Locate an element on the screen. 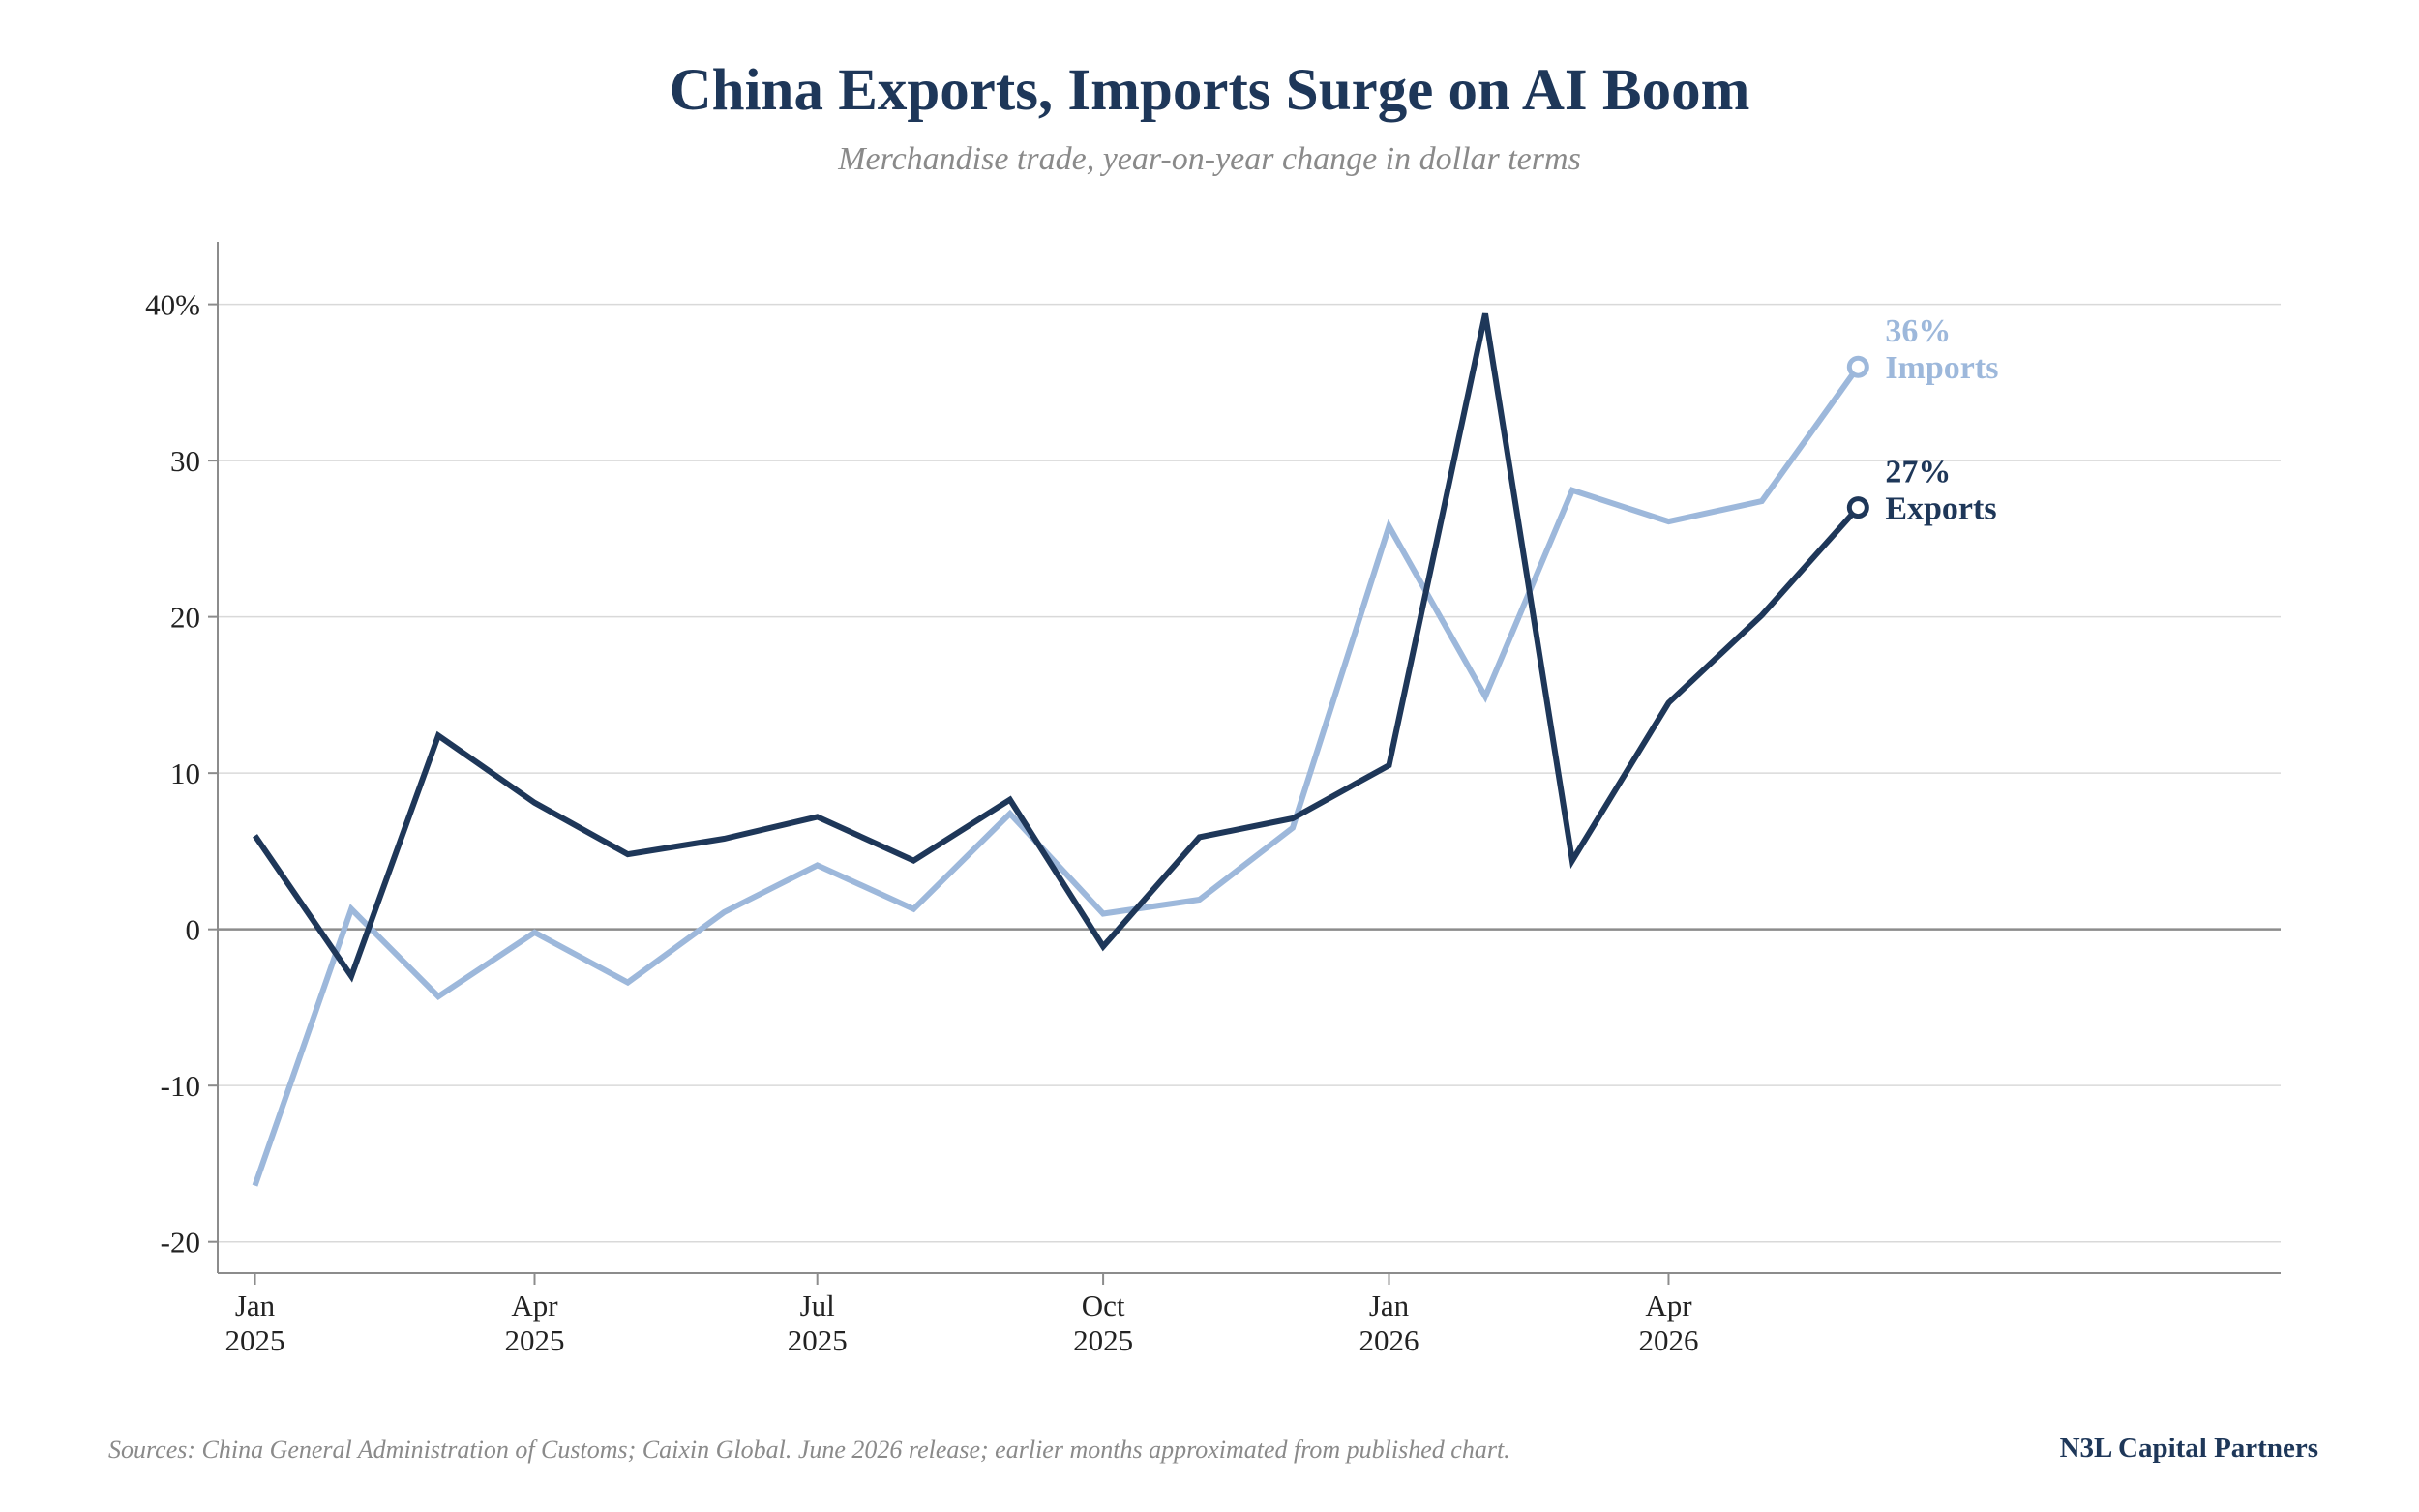 Image resolution: width=2419 pixels, height=1512 pixels. imports-end-value-label: 36% is located at coordinates (1918, 331).